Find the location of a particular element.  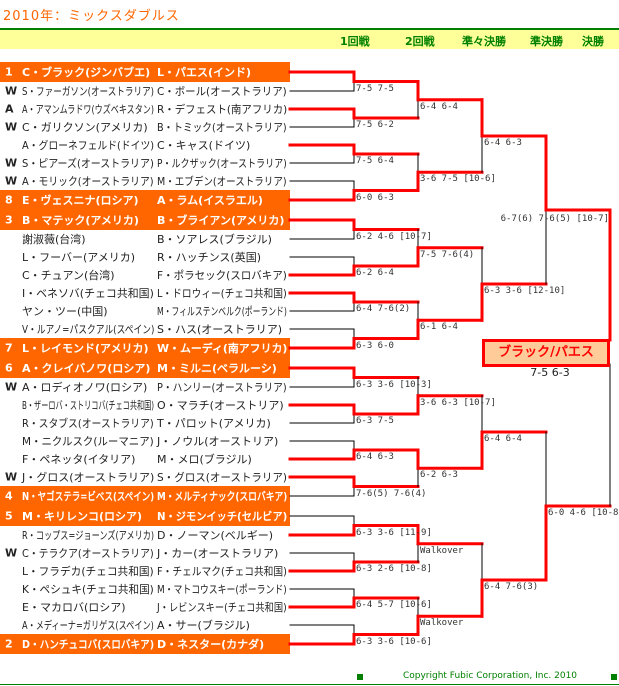

player-2: W・ムーディ(南アフリカ) is located at coordinates (222, 348).